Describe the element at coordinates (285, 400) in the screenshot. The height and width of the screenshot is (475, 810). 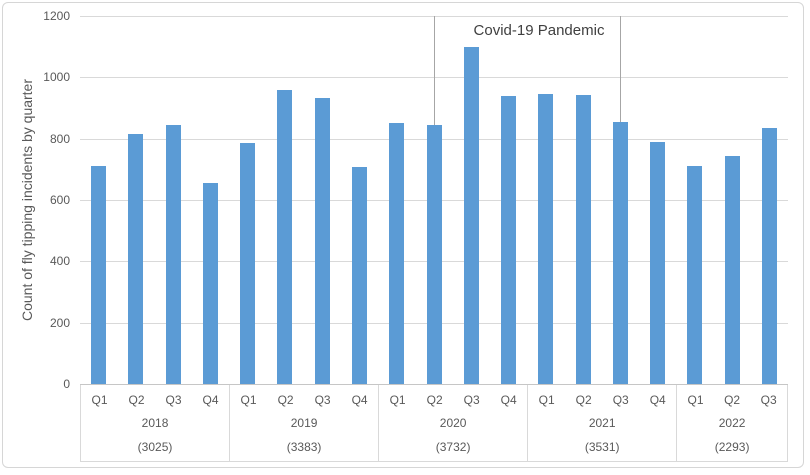
I see `x-tick-2019-q2: Q2` at that location.